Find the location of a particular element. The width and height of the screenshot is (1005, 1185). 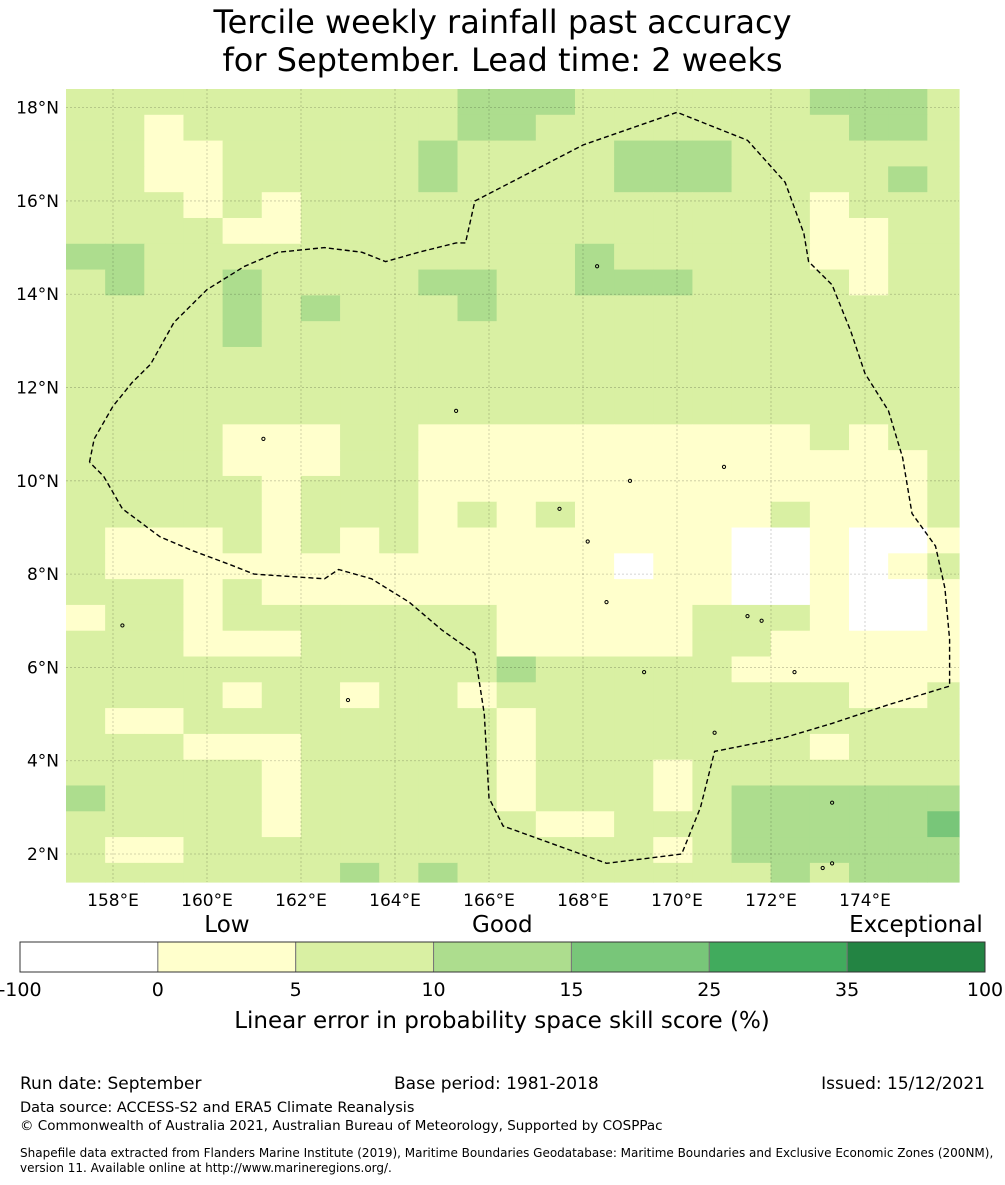

colorbar-tick-label: -100 is located at coordinates (21, 990).